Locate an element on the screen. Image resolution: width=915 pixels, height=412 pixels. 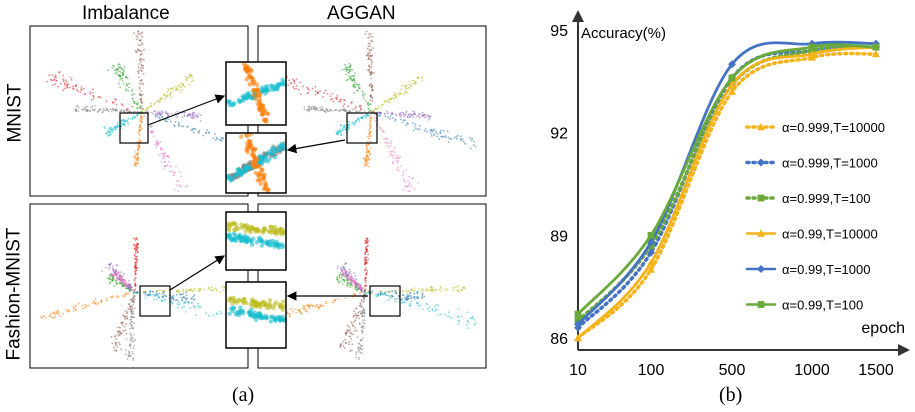
zoom-region-box is located at coordinates (155, 301).